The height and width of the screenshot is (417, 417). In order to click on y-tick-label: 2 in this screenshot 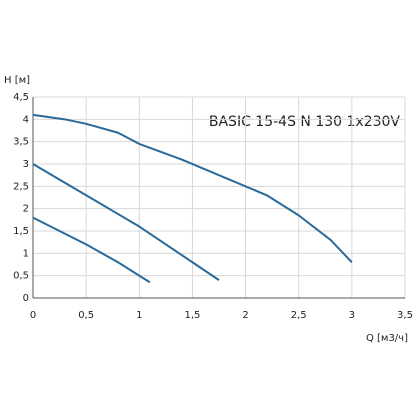, I will do `click(26, 209)`.